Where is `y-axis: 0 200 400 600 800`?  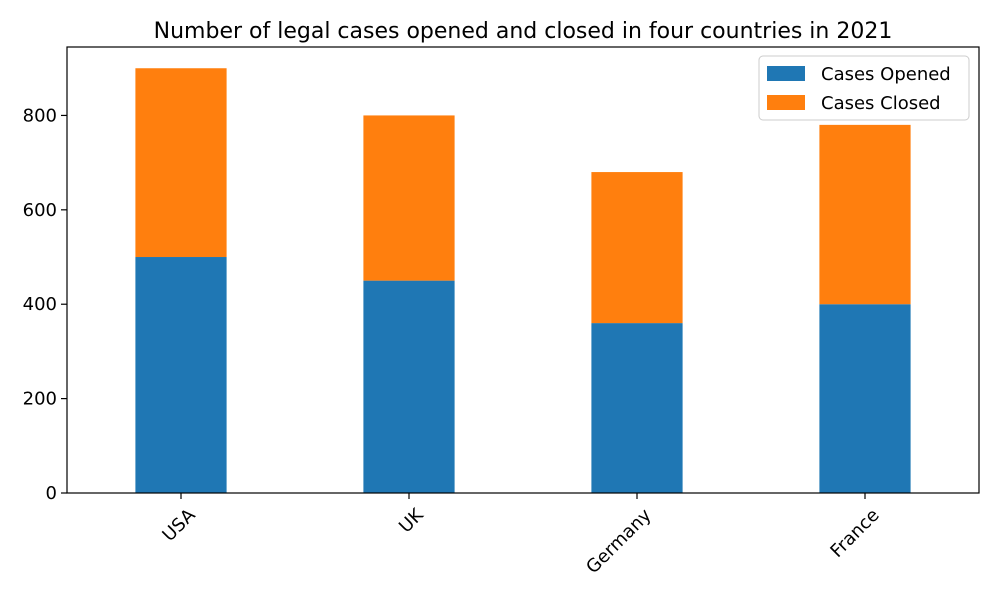
y-axis: 0 200 400 600 800 is located at coordinates (45, 304).